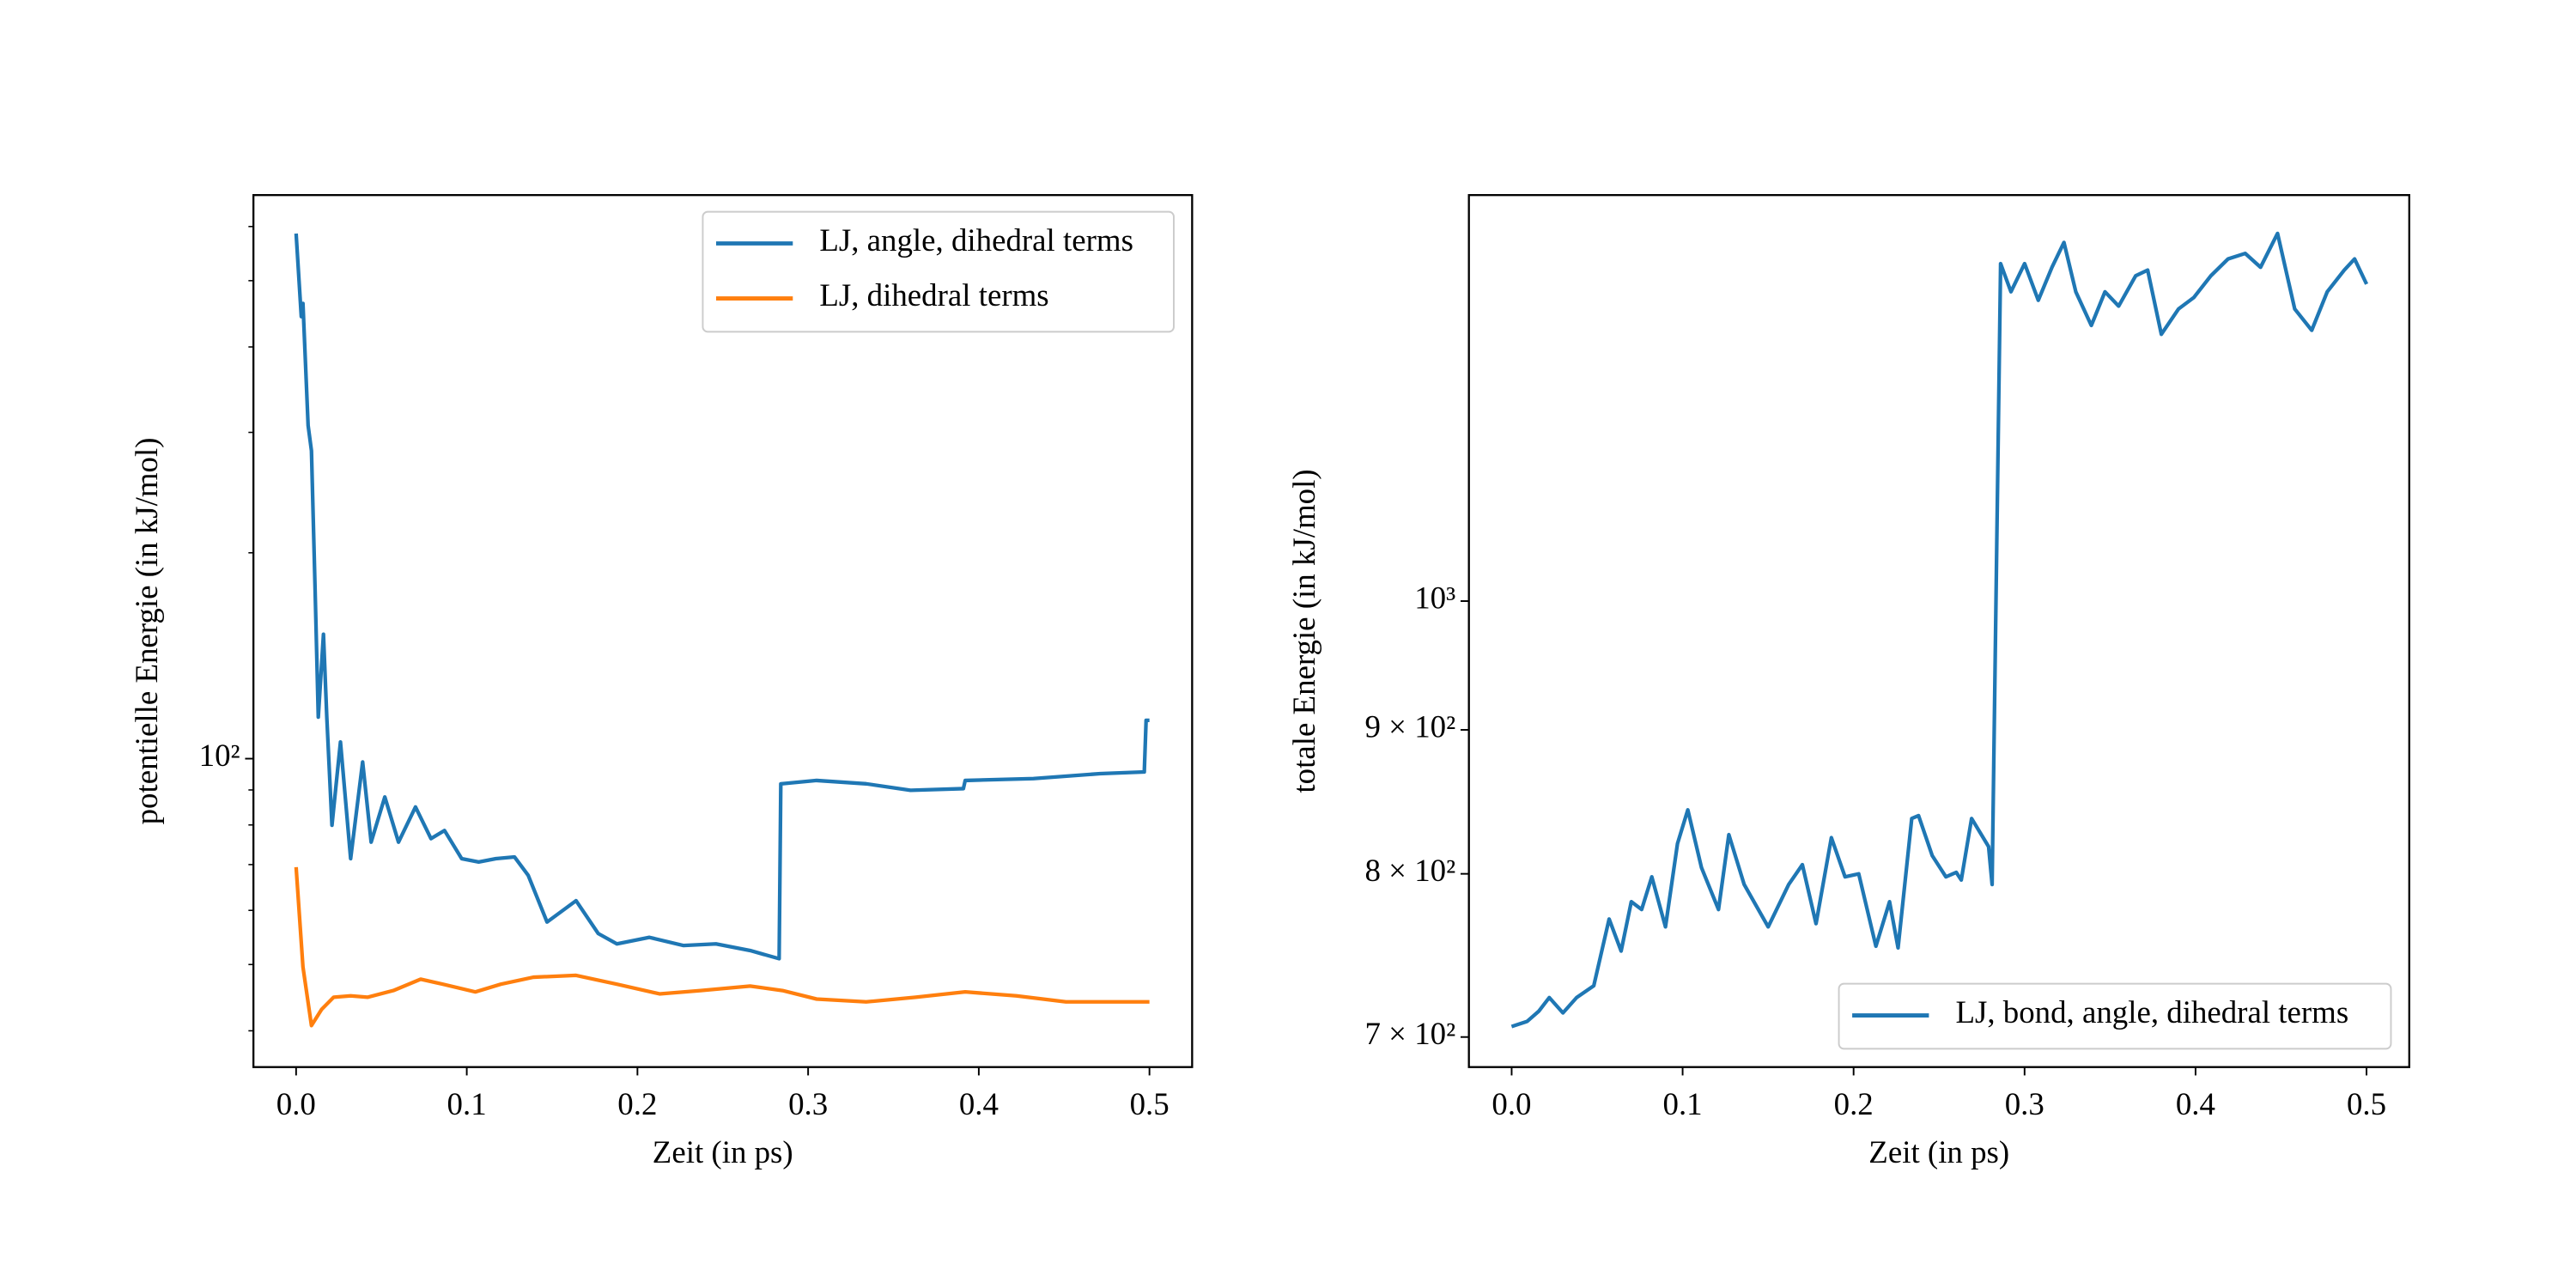 This screenshot has height=1288, width=2576. I want to click on y-tick-label: 8 × 10², so click(1411, 870).